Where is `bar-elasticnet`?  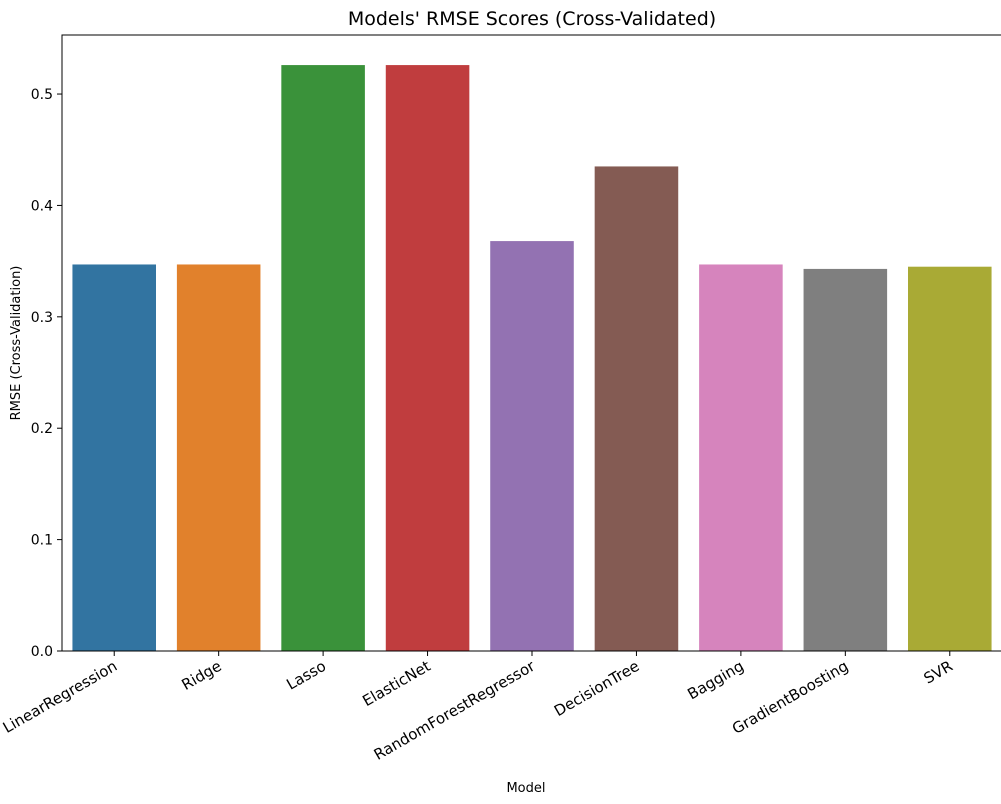
bar-elasticnet is located at coordinates (427, 358).